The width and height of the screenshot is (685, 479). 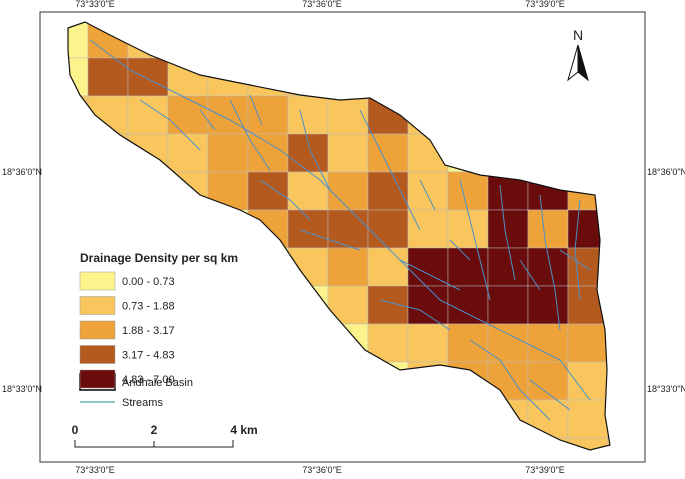 I want to click on legend-label: Streams, so click(x=142, y=403).